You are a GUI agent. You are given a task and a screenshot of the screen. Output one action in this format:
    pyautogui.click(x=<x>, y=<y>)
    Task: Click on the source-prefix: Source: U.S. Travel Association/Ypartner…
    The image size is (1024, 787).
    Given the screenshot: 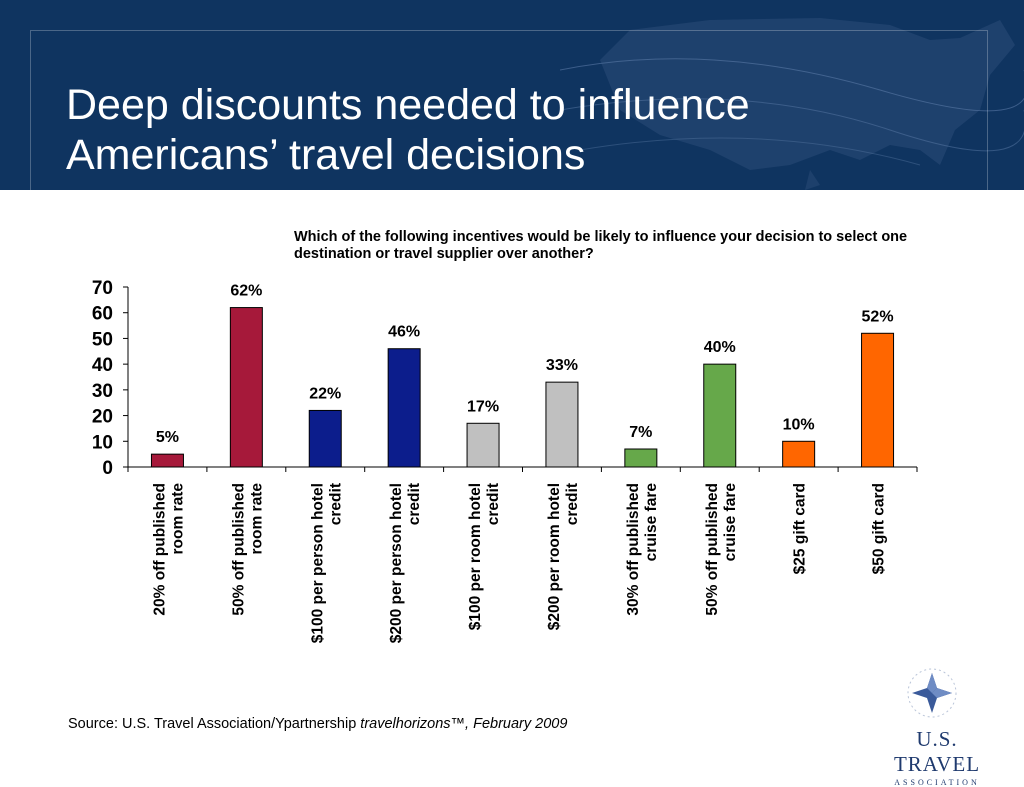 What is the action you would take?
    pyautogui.click(x=214, y=724)
    